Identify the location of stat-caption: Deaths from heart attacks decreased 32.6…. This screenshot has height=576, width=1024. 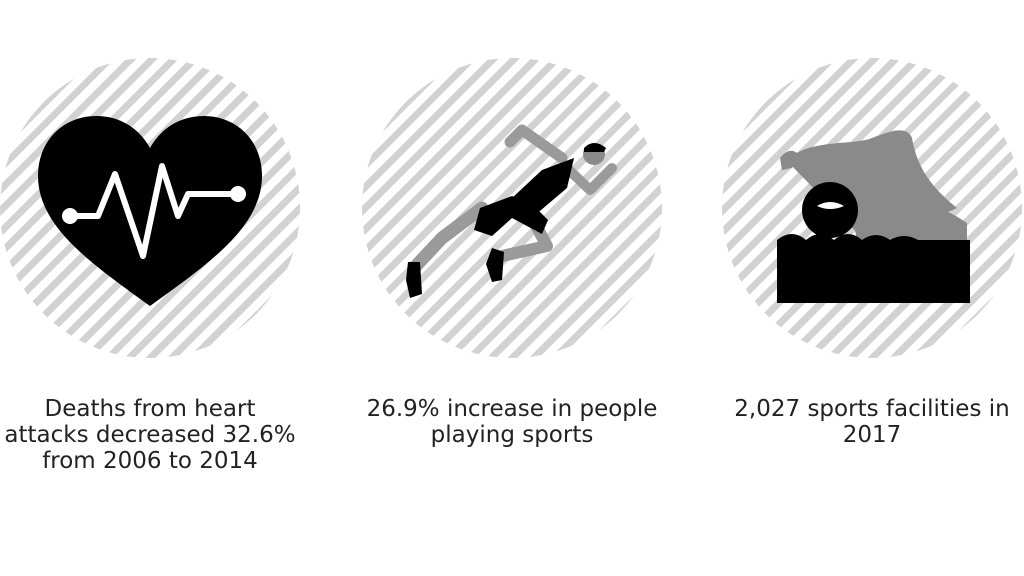
(150, 435).